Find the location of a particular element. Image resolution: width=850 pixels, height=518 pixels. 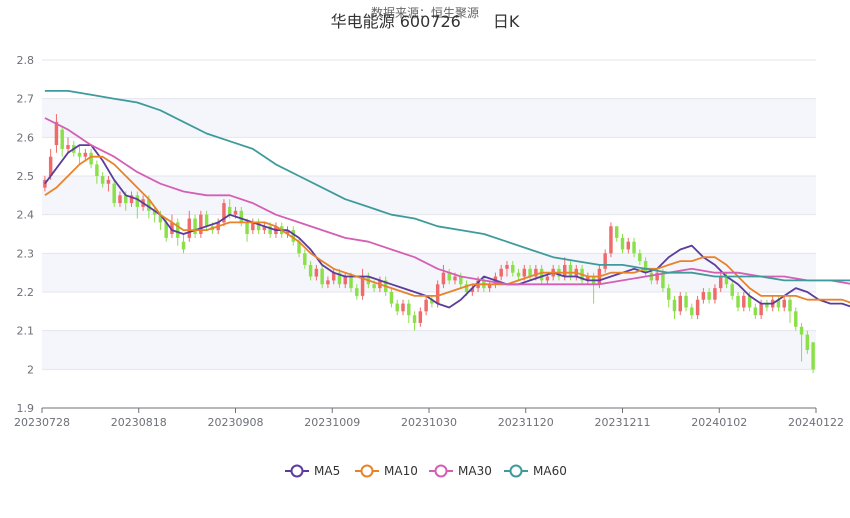

y-tick-label: 2.4 is located at coordinates (26, 215).